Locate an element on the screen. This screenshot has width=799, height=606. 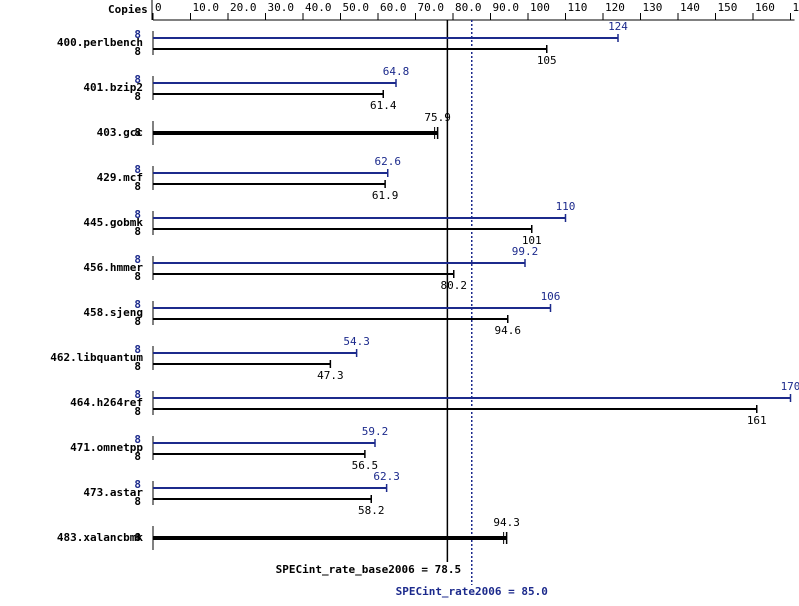
reference-label: SPECint_rate2006 = 85.0 is located at coordinates (472, 591).